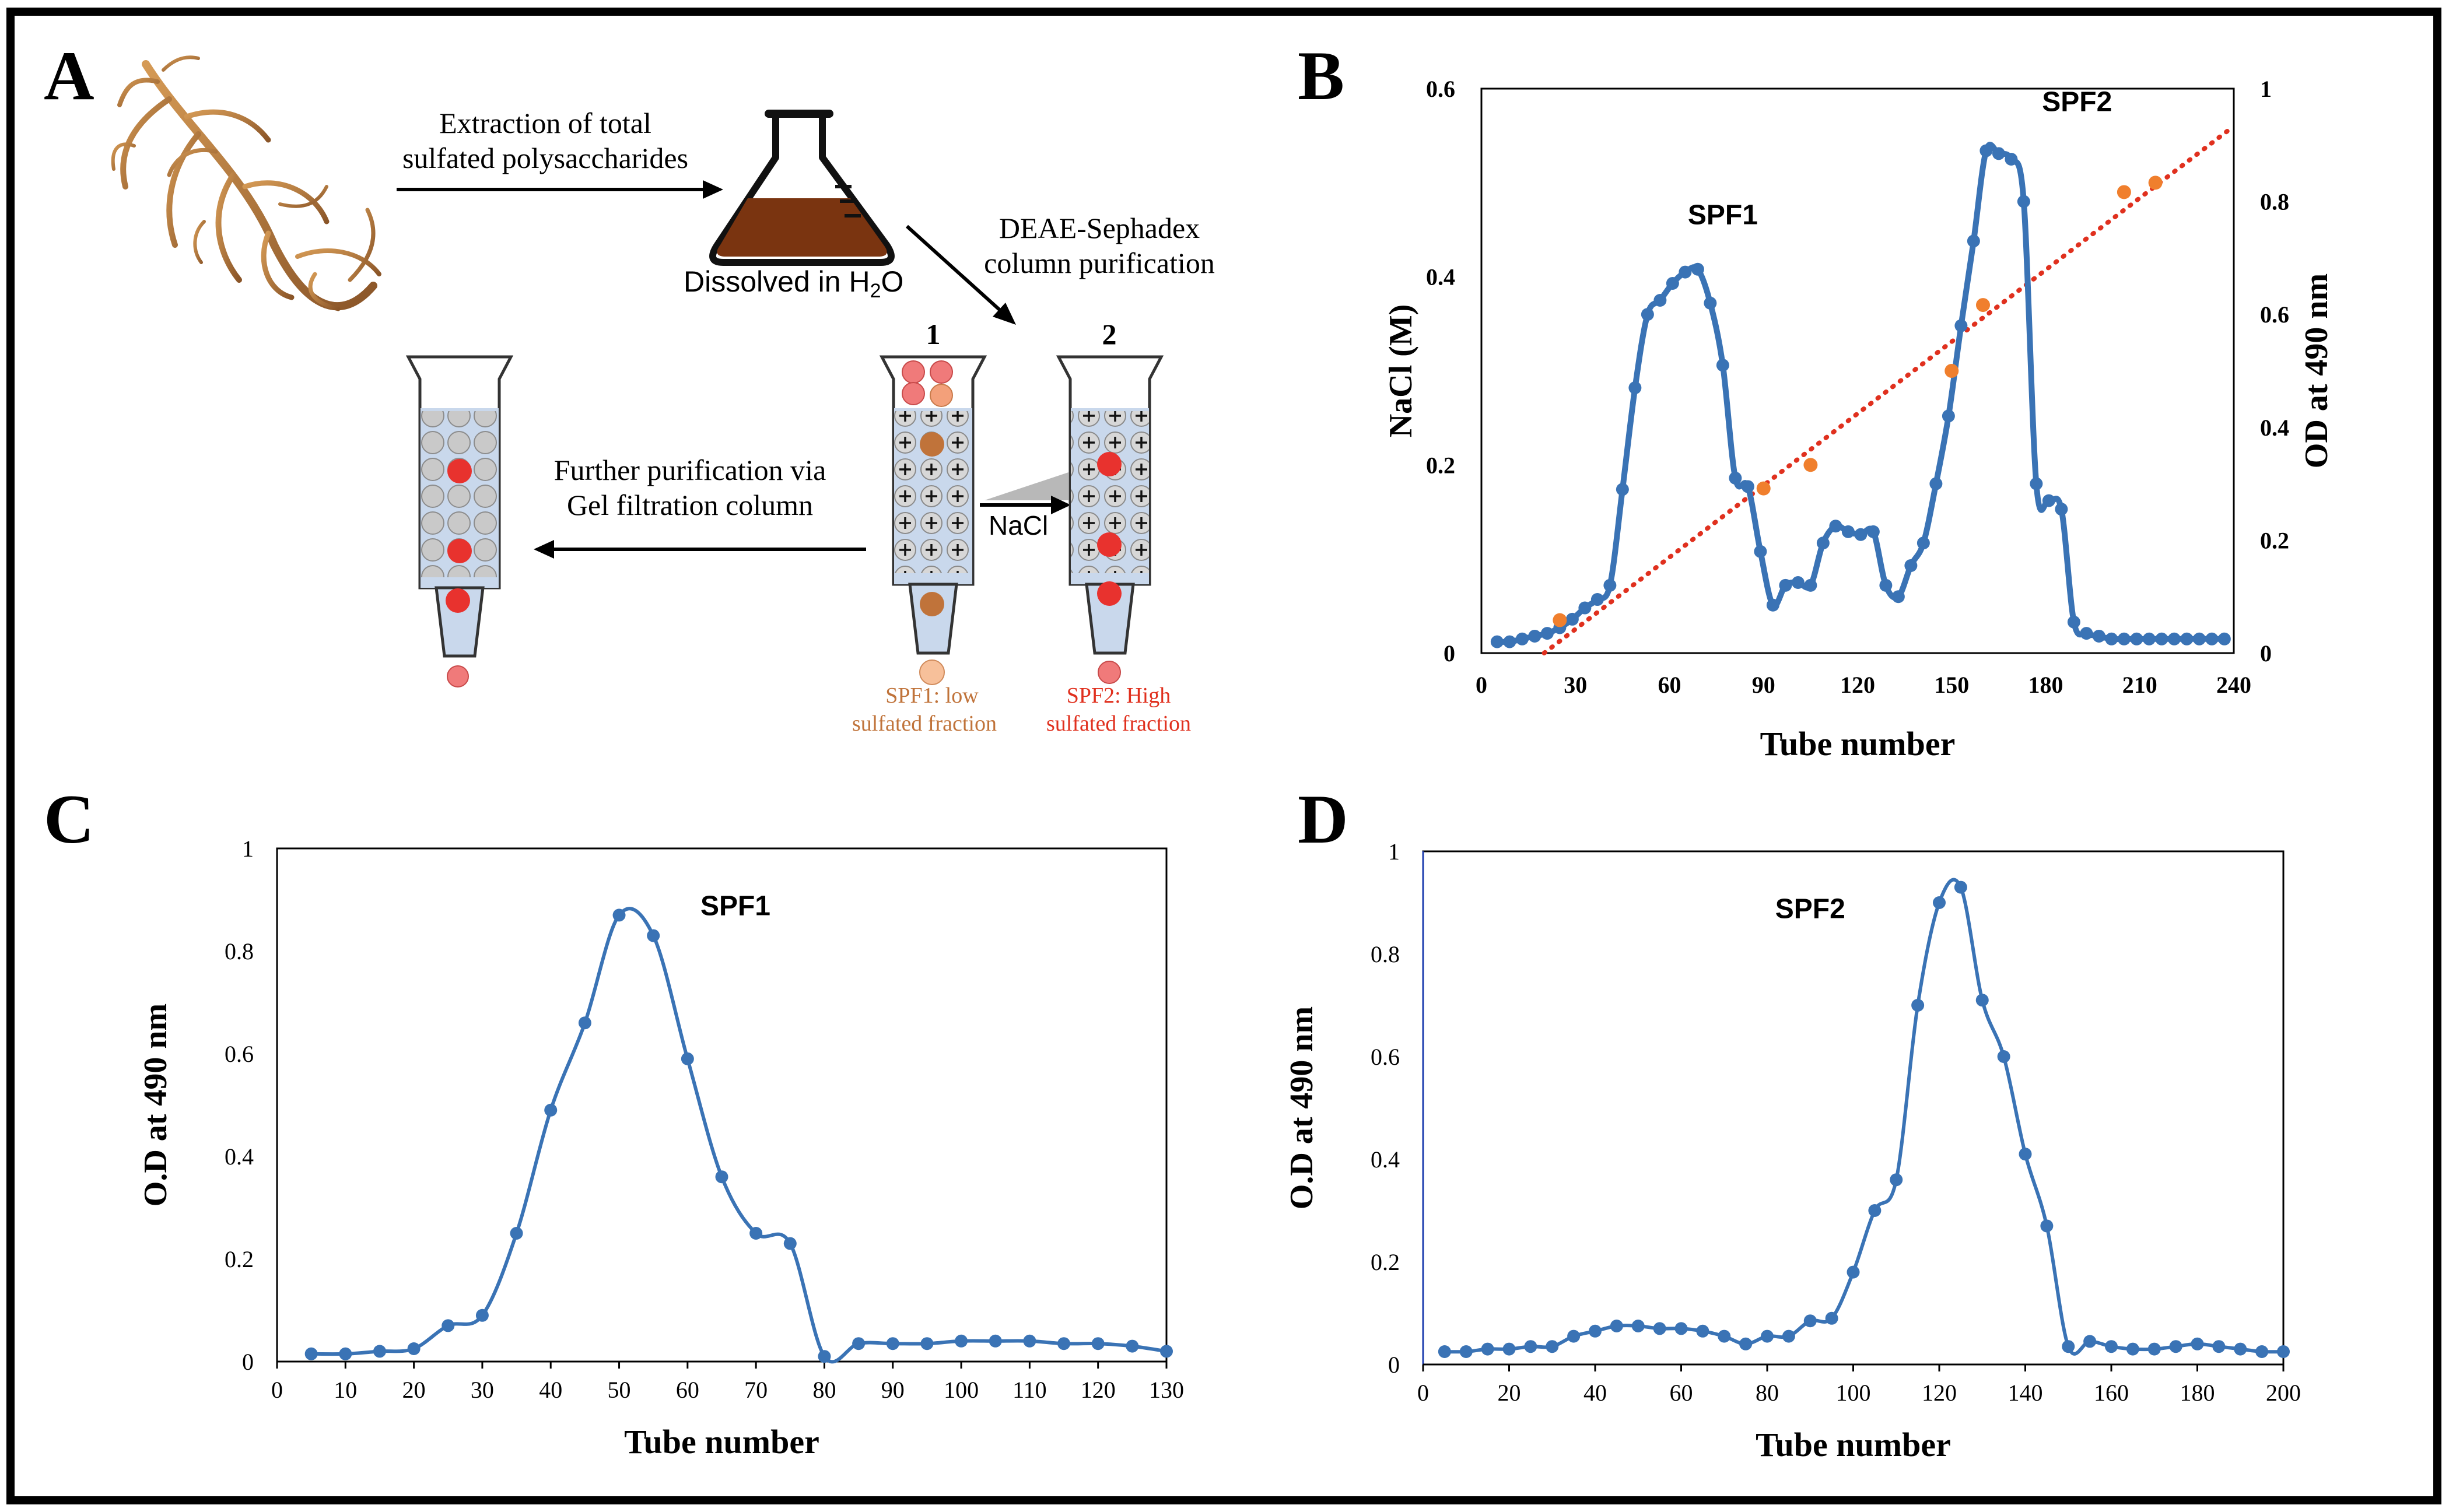 The height and width of the screenshot is (1512, 2449). Describe the element at coordinates (1767, 1393) in the screenshot. I see `chart-d-x-tick-label: 80` at that location.